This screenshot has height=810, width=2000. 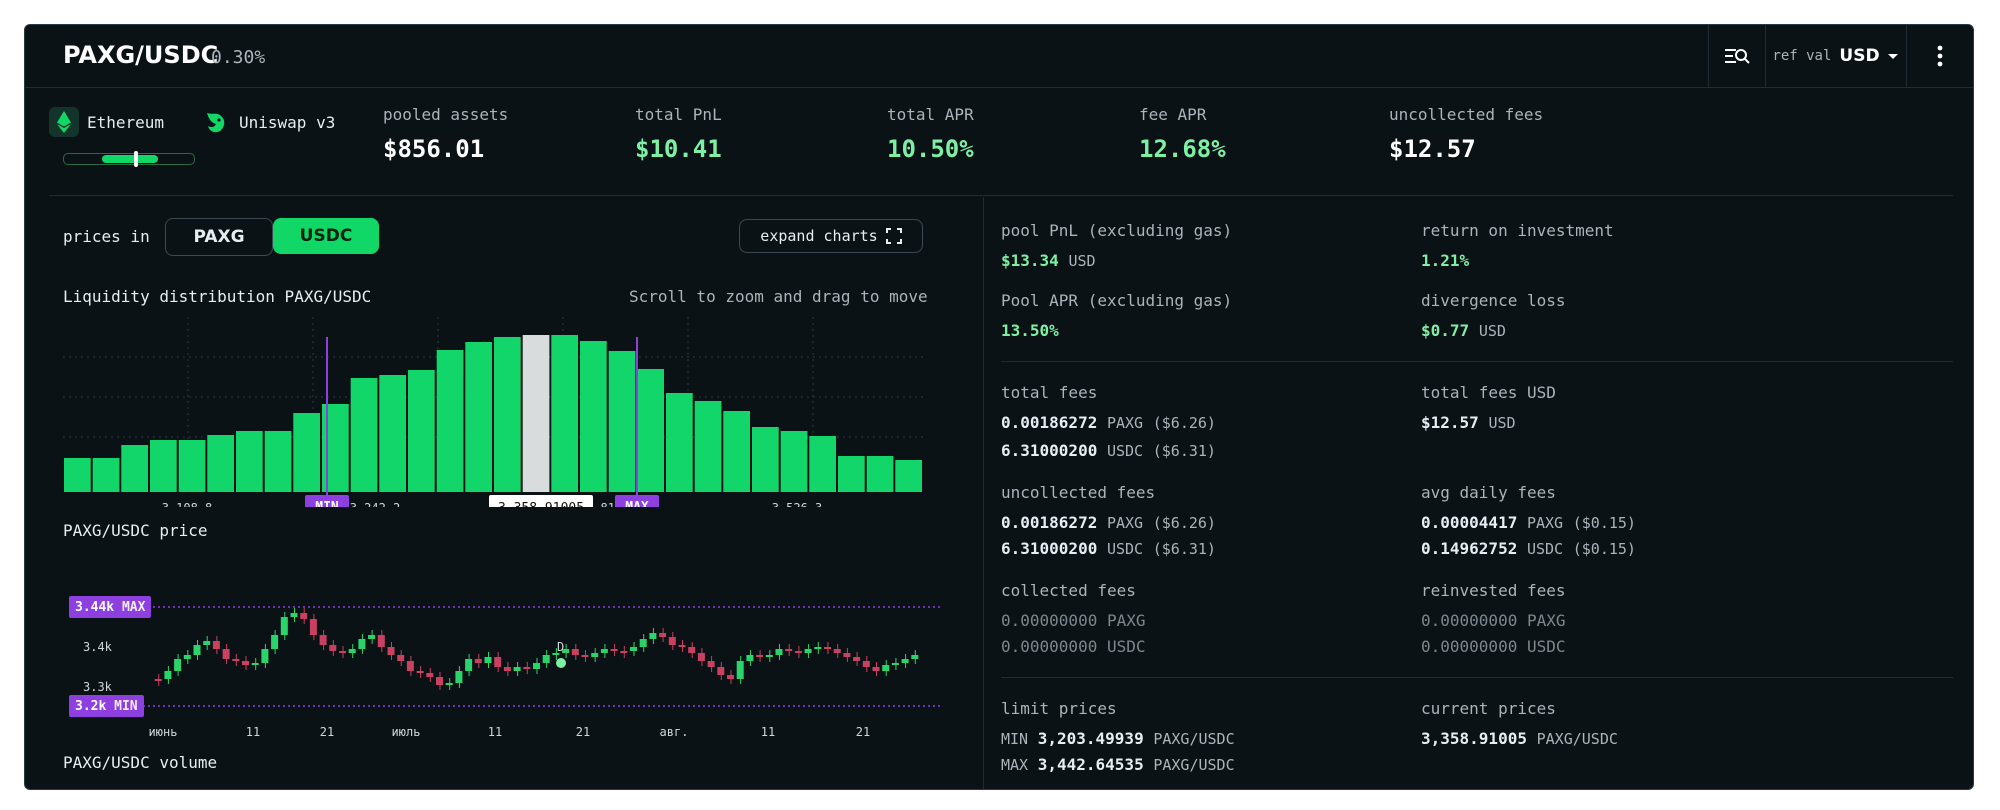 I want to click on liquidity-title: Liquidity distribution PAXG/USDC, so click(x=217, y=296).